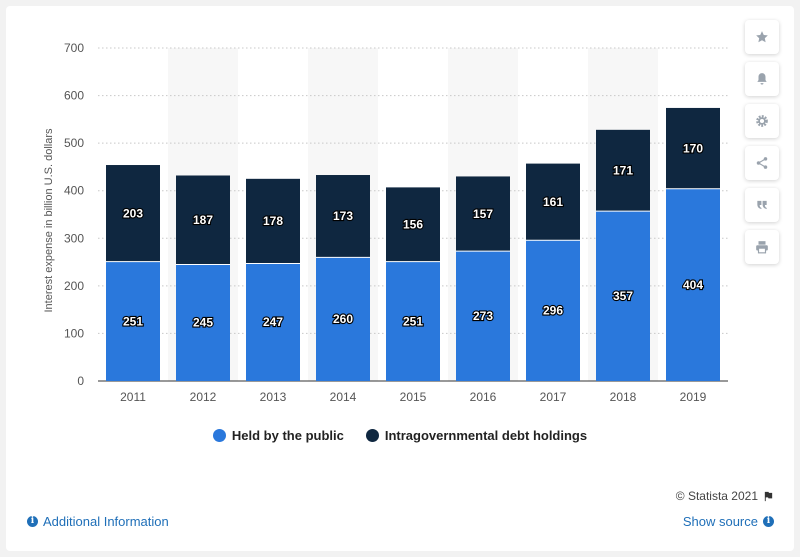 This screenshot has width=800, height=557. Describe the element at coordinates (74, 191) in the screenshot. I see `y-tick-label: 400` at that location.